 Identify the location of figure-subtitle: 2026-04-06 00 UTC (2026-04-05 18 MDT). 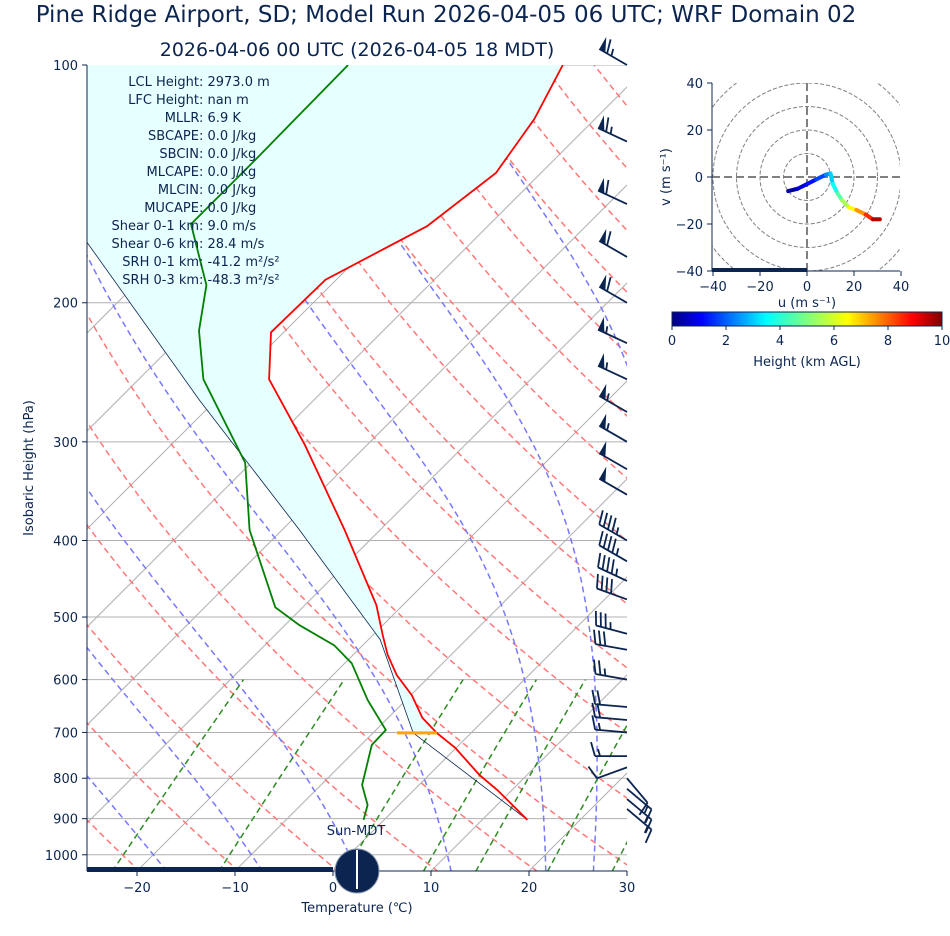
(357, 50).